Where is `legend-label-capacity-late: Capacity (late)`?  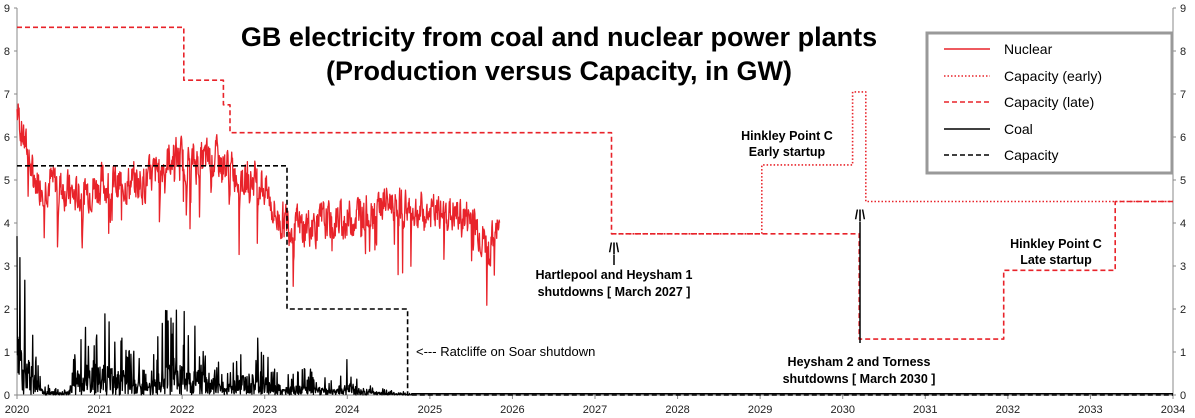 legend-label-capacity-late: Capacity (late) is located at coordinates (1049, 102).